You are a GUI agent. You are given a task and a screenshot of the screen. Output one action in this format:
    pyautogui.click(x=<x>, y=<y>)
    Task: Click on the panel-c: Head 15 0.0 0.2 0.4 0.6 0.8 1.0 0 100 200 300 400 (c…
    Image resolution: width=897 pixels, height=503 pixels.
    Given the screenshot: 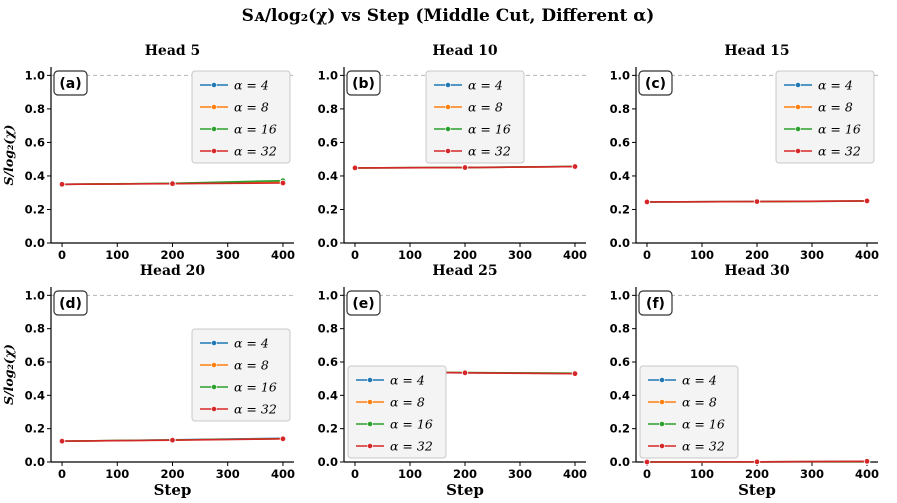 What is the action you would take?
    pyautogui.click(x=744, y=152)
    